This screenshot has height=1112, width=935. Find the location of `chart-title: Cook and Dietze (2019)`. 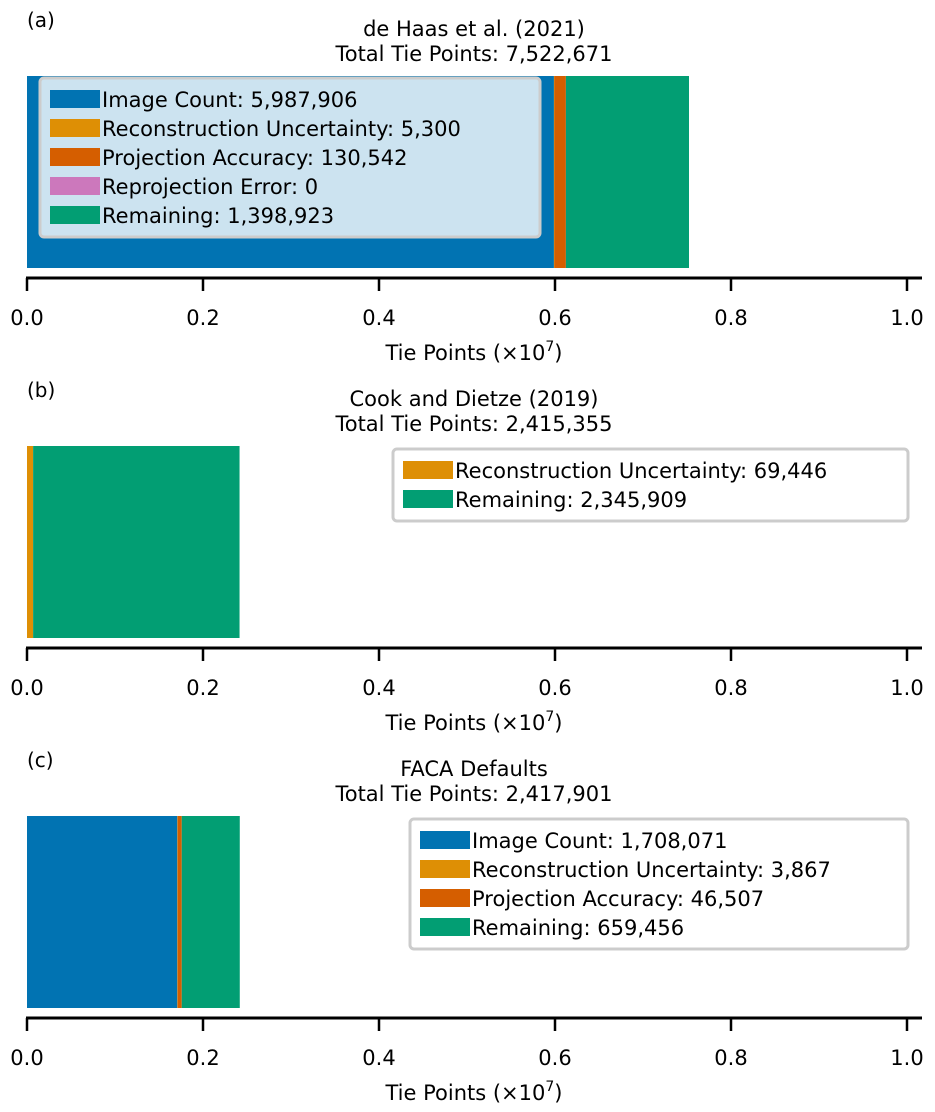

chart-title: Cook and Dietze (2019) is located at coordinates (474, 399).